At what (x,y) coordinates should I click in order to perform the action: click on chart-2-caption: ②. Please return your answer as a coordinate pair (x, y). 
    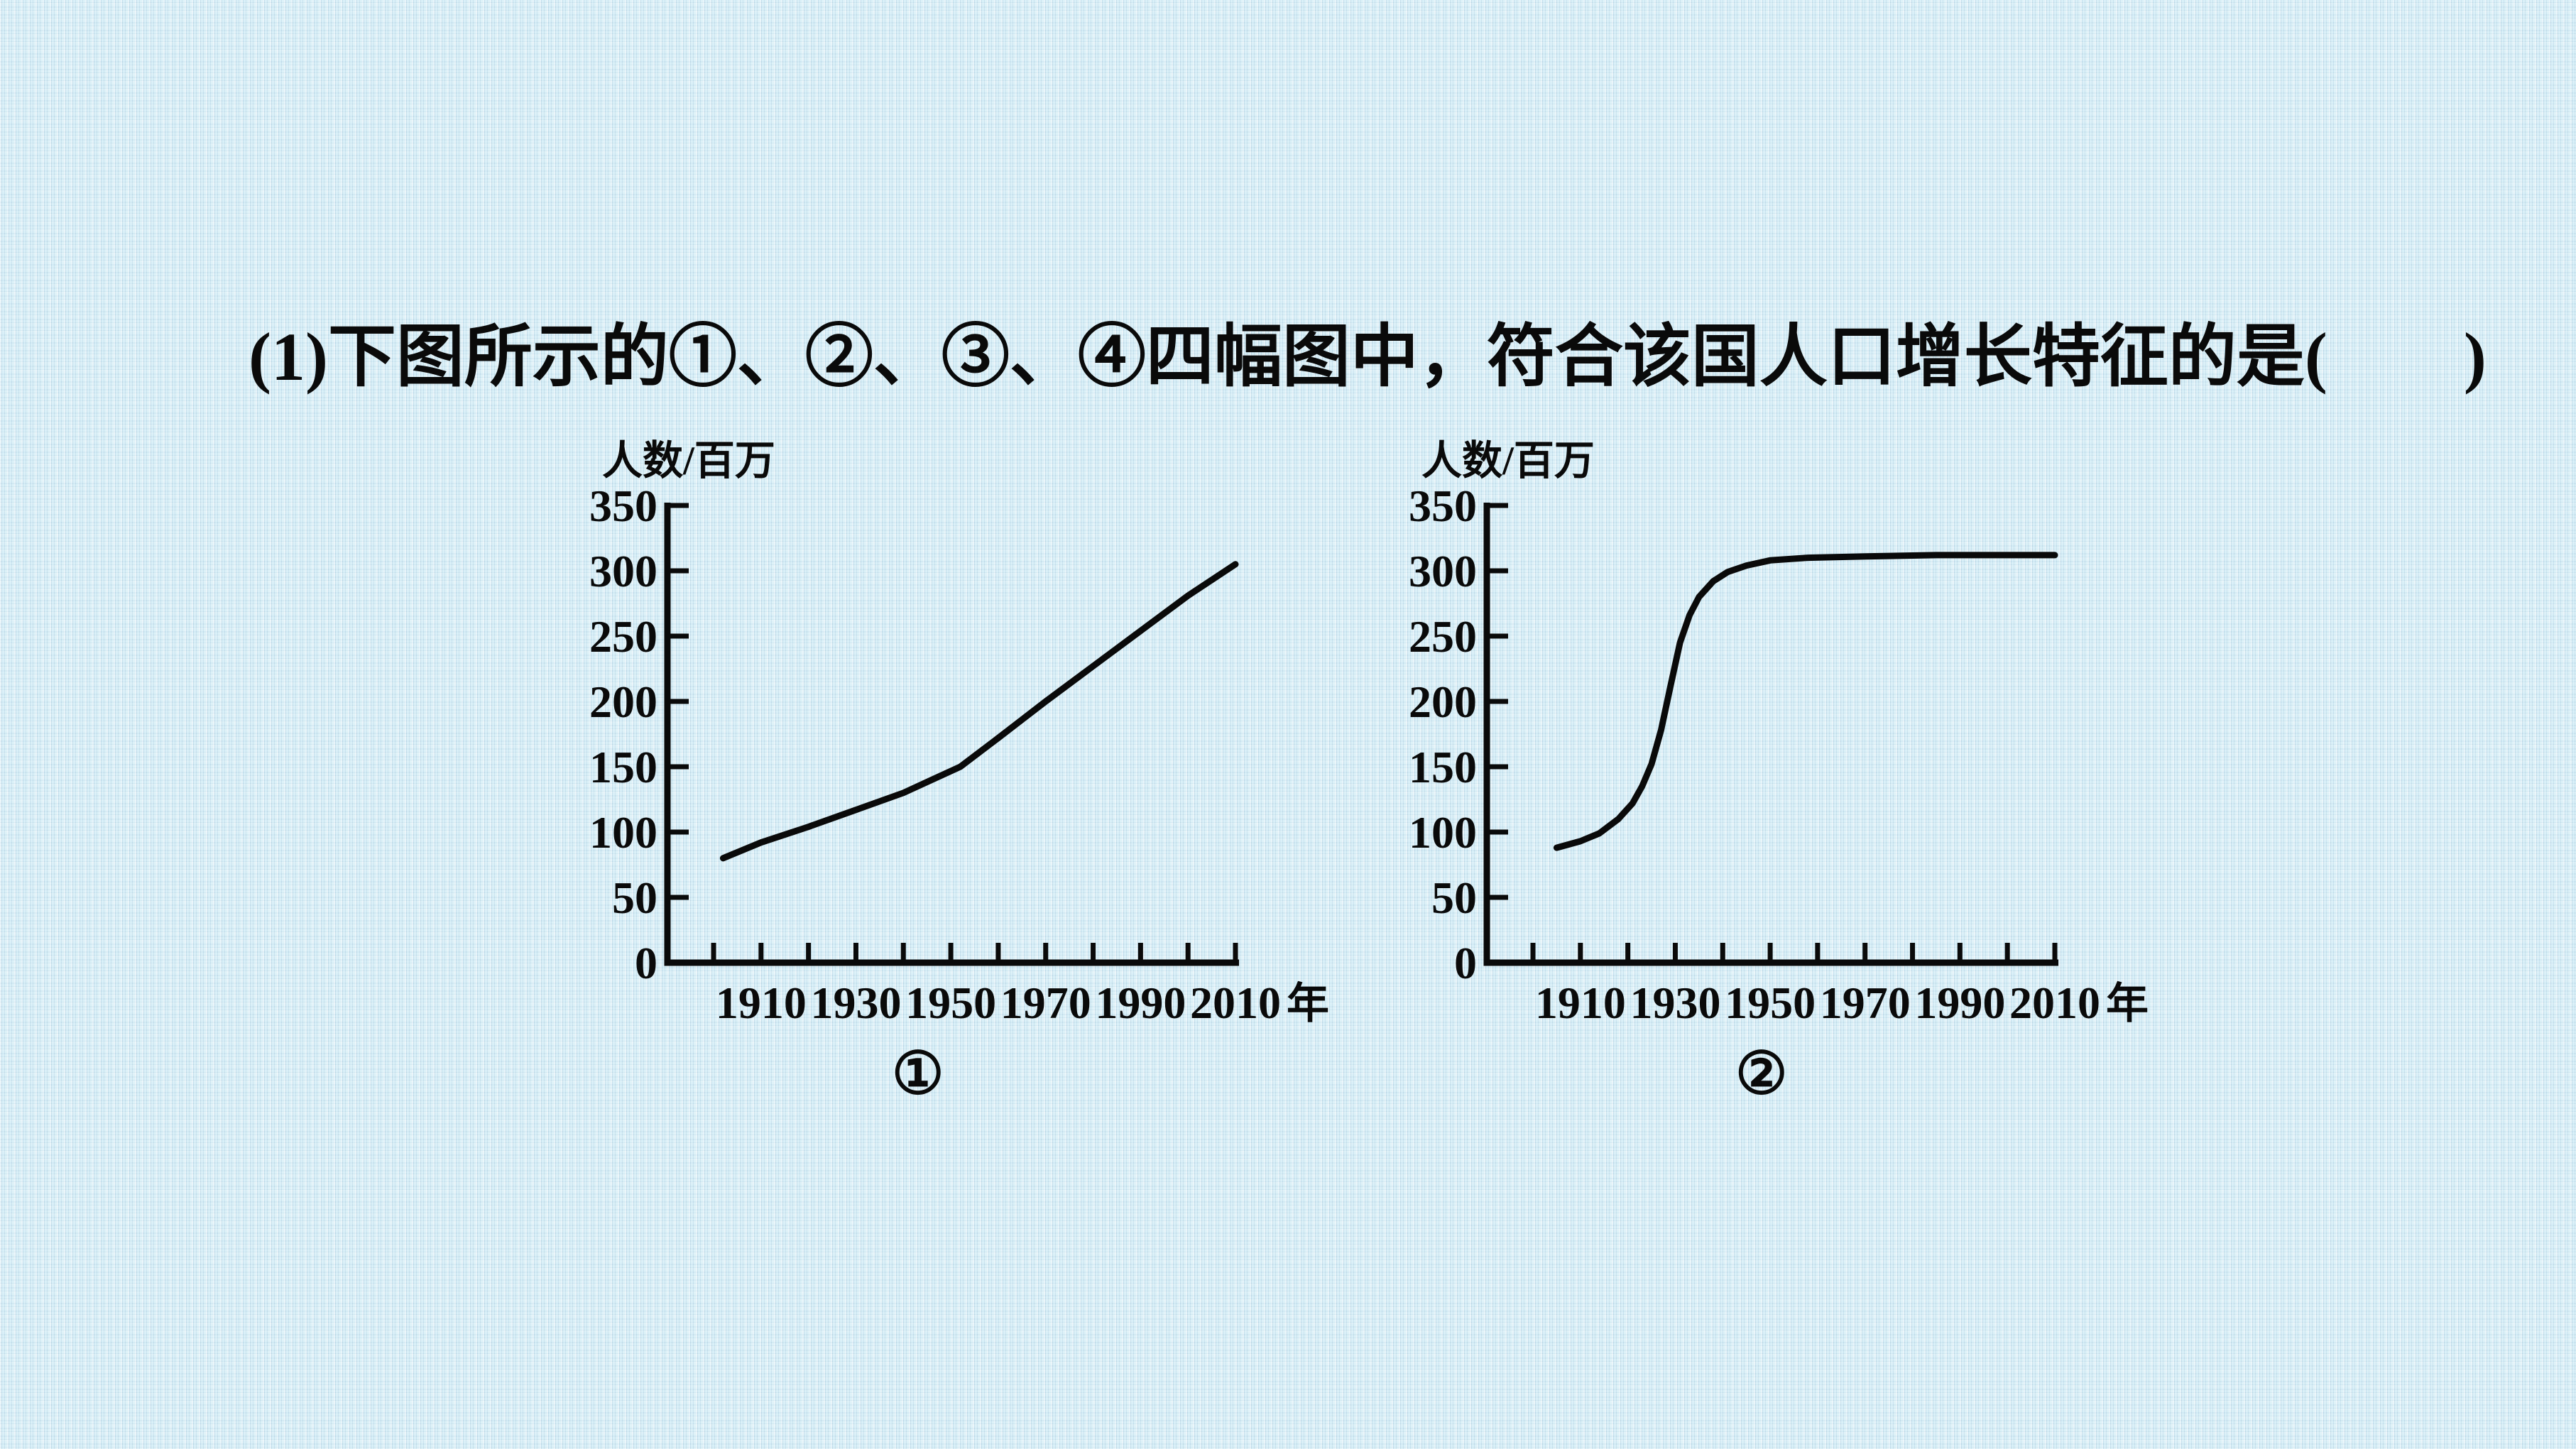
    Looking at the image, I should click on (1761, 1073).